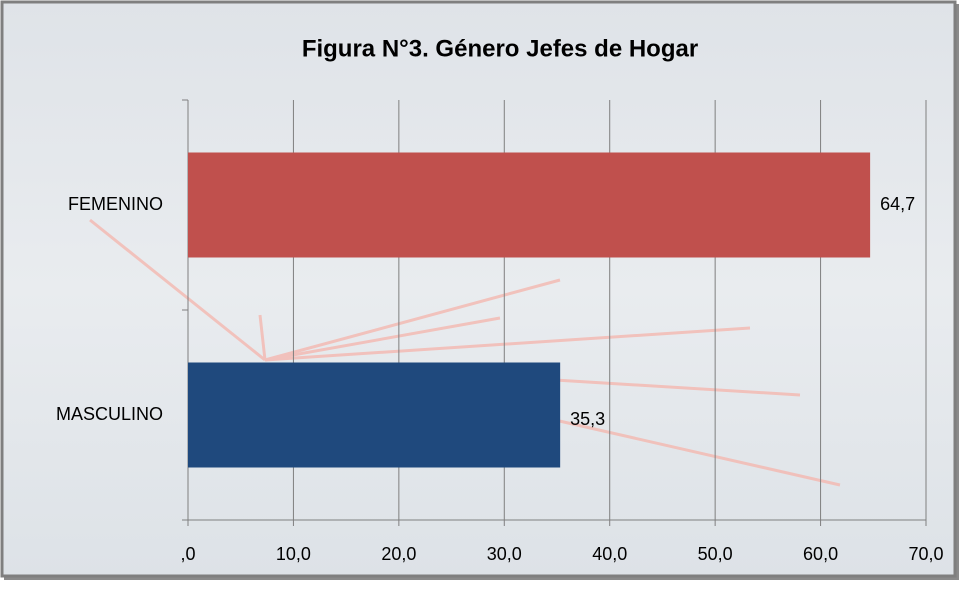 This screenshot has height=591, width=965. I want to click on x-tick-label: 50,0, so click(715, 554).